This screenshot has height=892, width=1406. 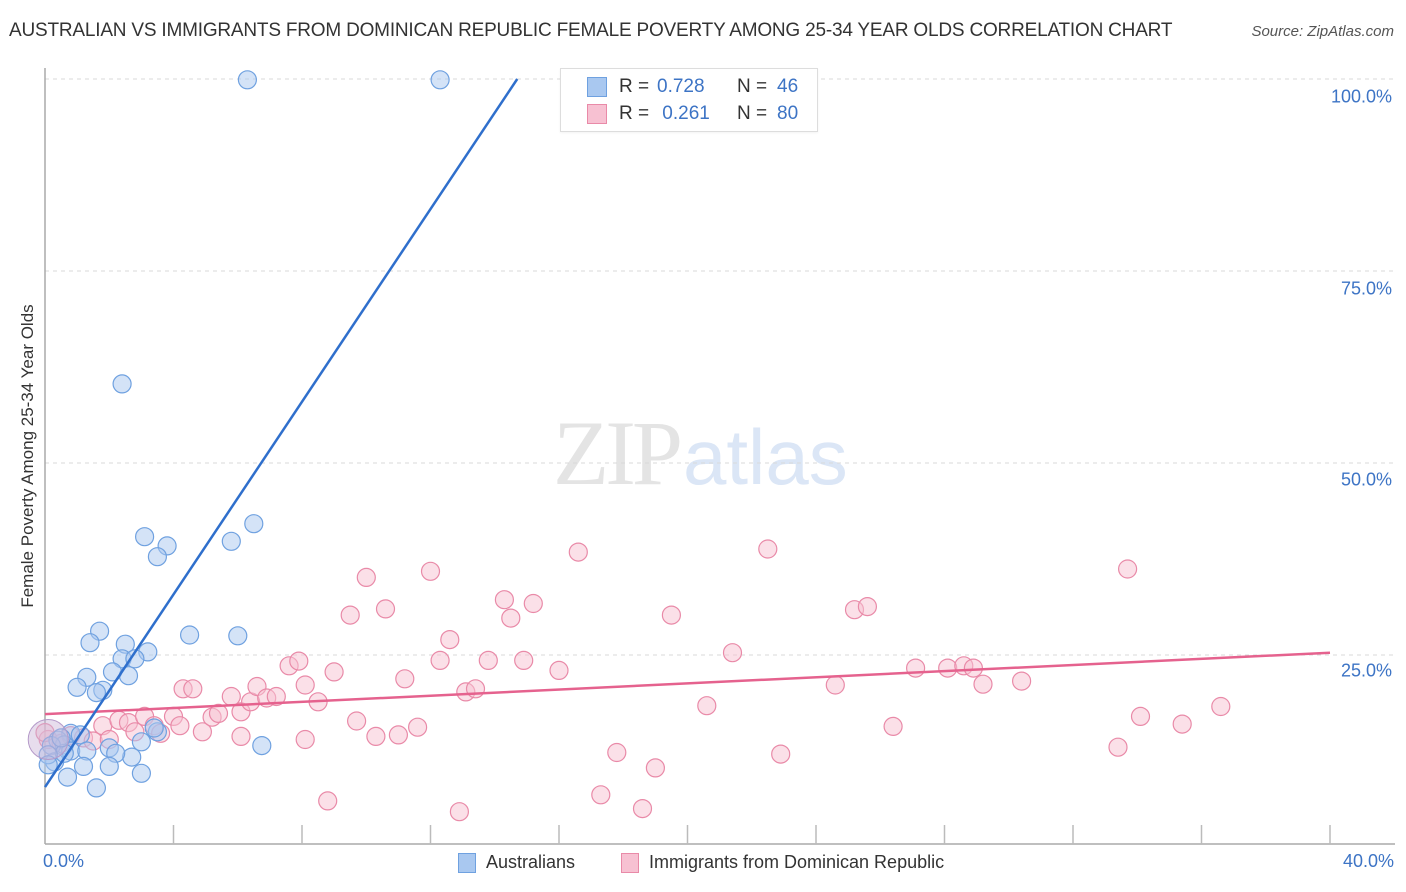 I want to click on r-value: 0.261, so click(x=683, y=113).